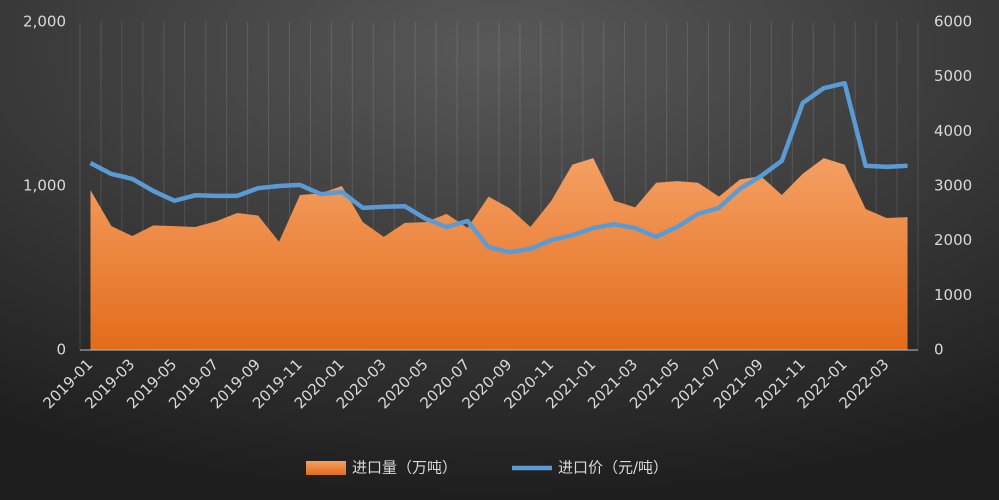 The height and width of the screenshot is (500, 999). What do you see at coordinates (939, 350) in the screenshot?
I see `y2-tick-label: 0` at bounding box center [939, 350].